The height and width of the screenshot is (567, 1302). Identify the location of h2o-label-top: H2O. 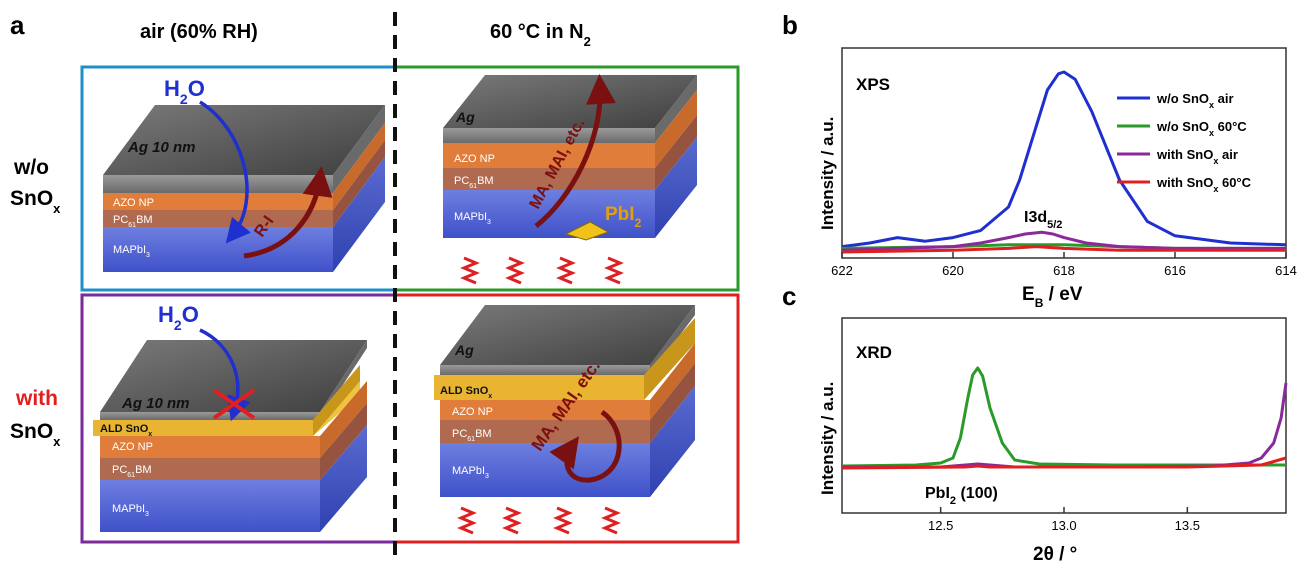
(184, 91).